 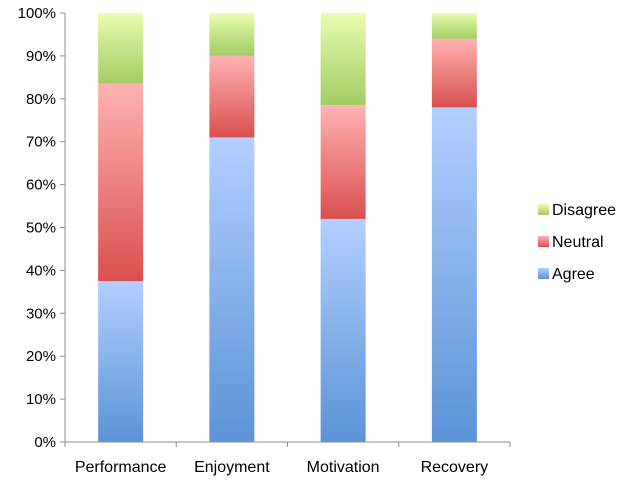 What do you see at coordinates (121, 467) in the screenshot?
I see `category-label-performance: Performance` at bounding box center [121, 467].